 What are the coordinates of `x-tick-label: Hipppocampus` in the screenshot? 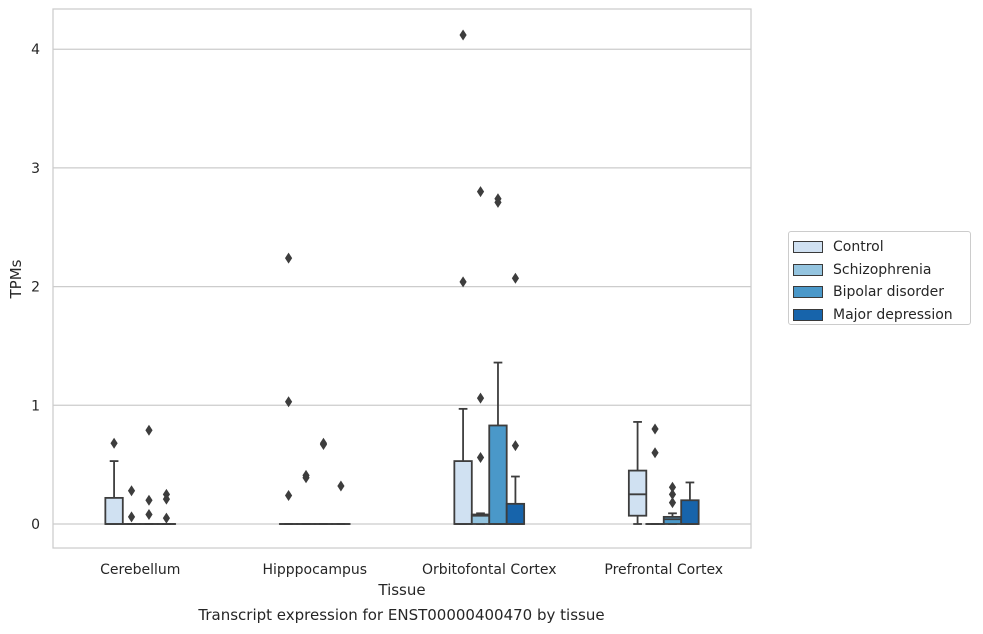 It's located at (314, 570).